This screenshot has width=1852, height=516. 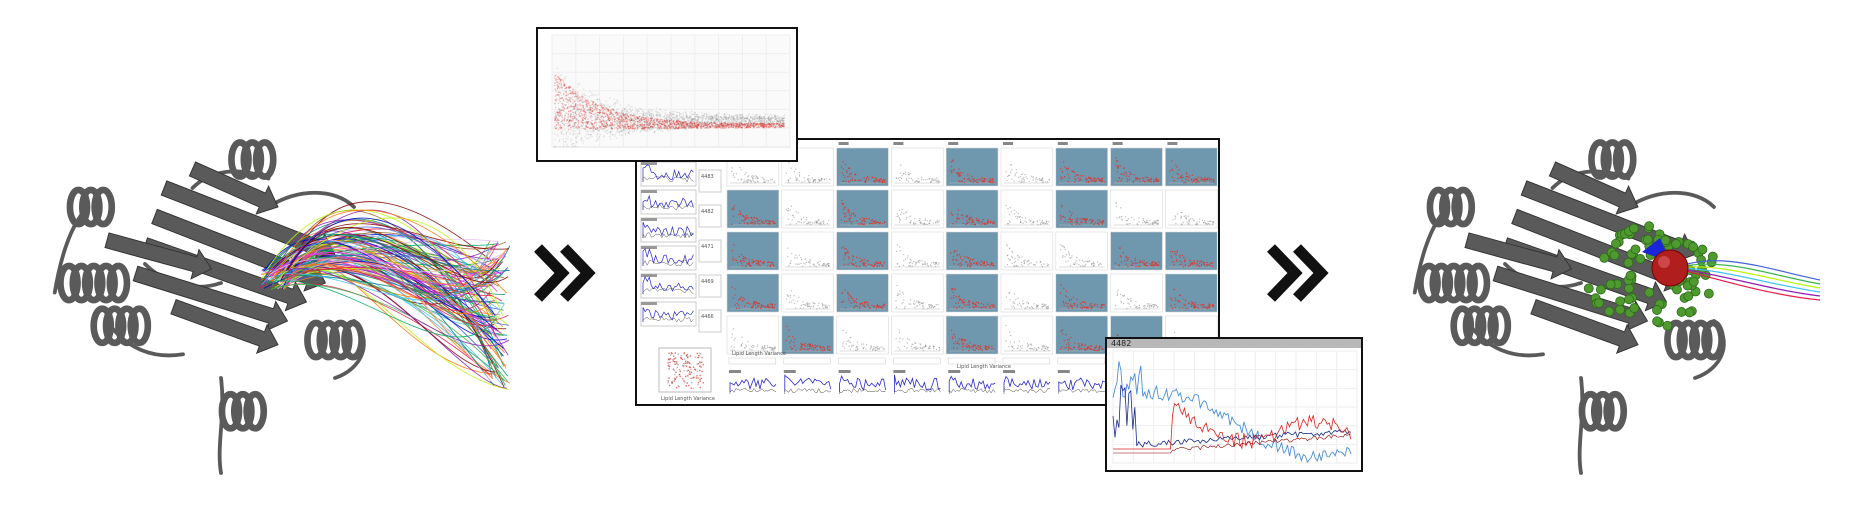 I want to click on helix-turn, so click(x=316, y=340).